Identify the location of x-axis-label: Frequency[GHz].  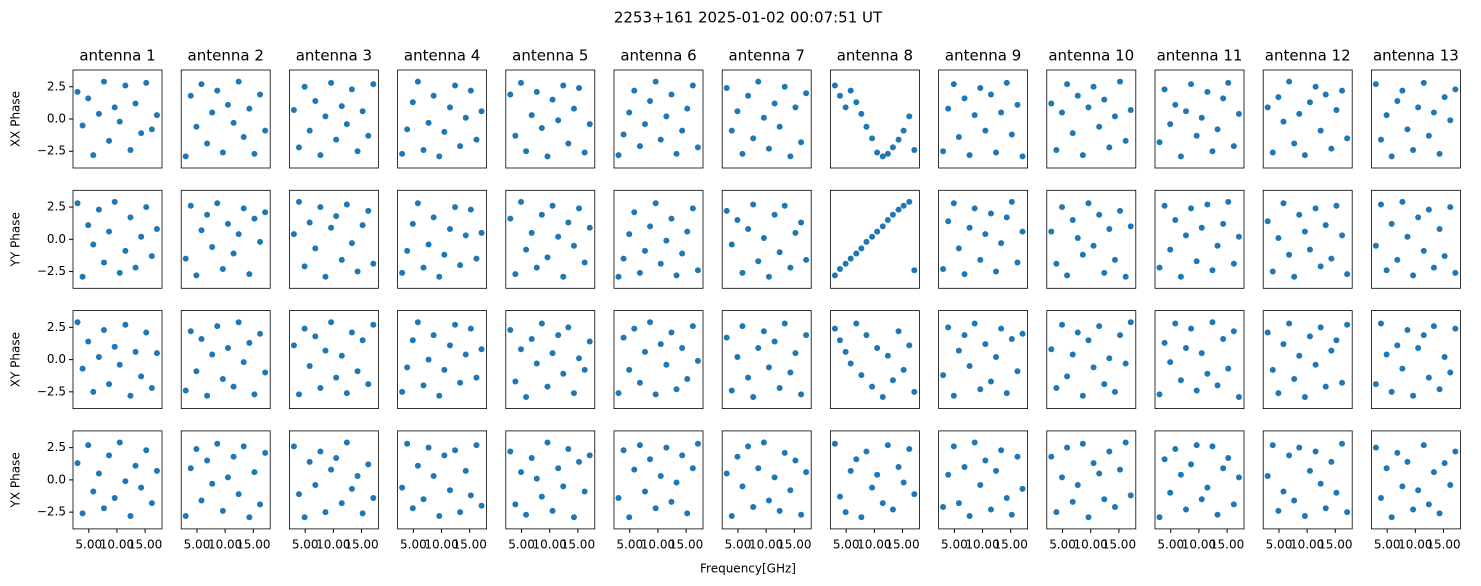
(748, 569).